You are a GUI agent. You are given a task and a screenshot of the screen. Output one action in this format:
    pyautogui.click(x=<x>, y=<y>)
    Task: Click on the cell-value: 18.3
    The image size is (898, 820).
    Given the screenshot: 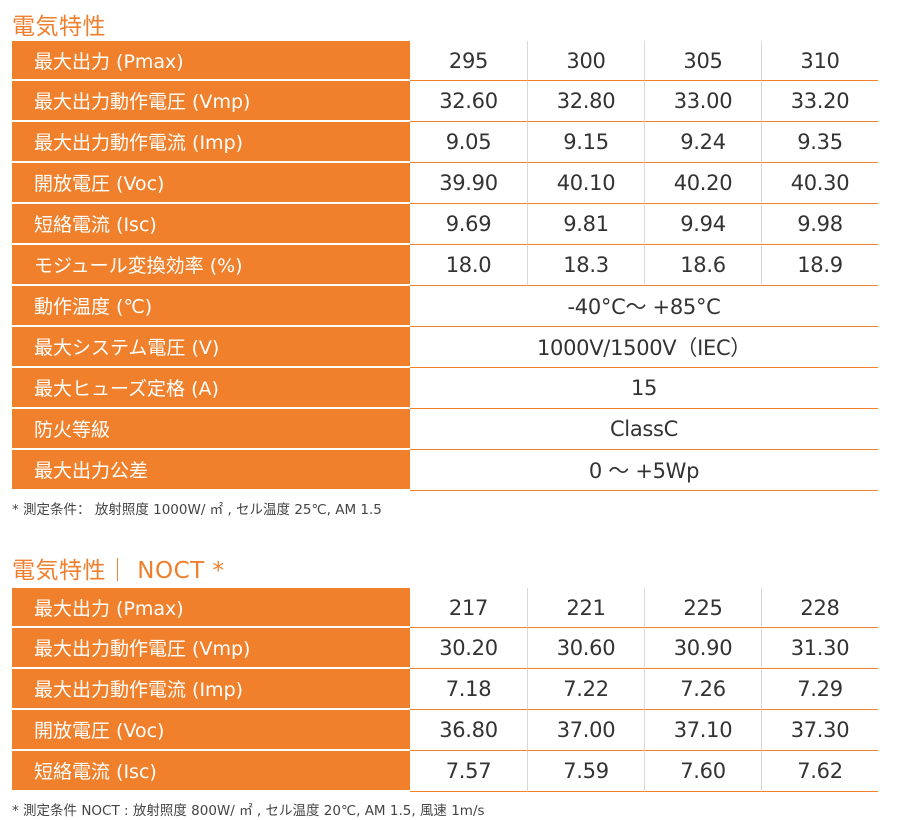 What is the action you would take?
    pyautogui.click(x=585, y=265)
    